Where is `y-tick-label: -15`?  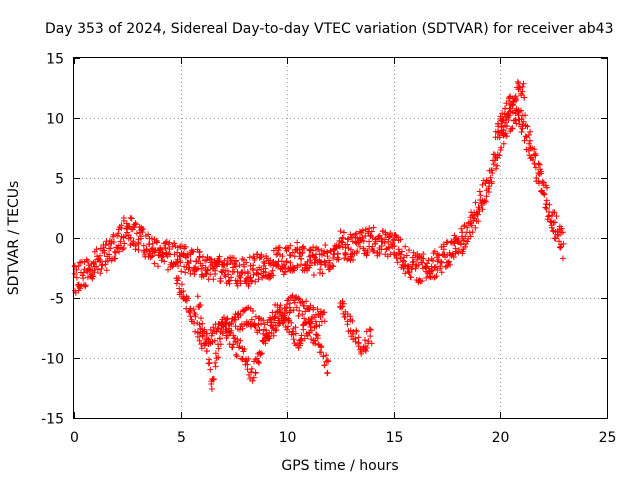 y-tick-label: -15 is located at coordinates (52, 420).